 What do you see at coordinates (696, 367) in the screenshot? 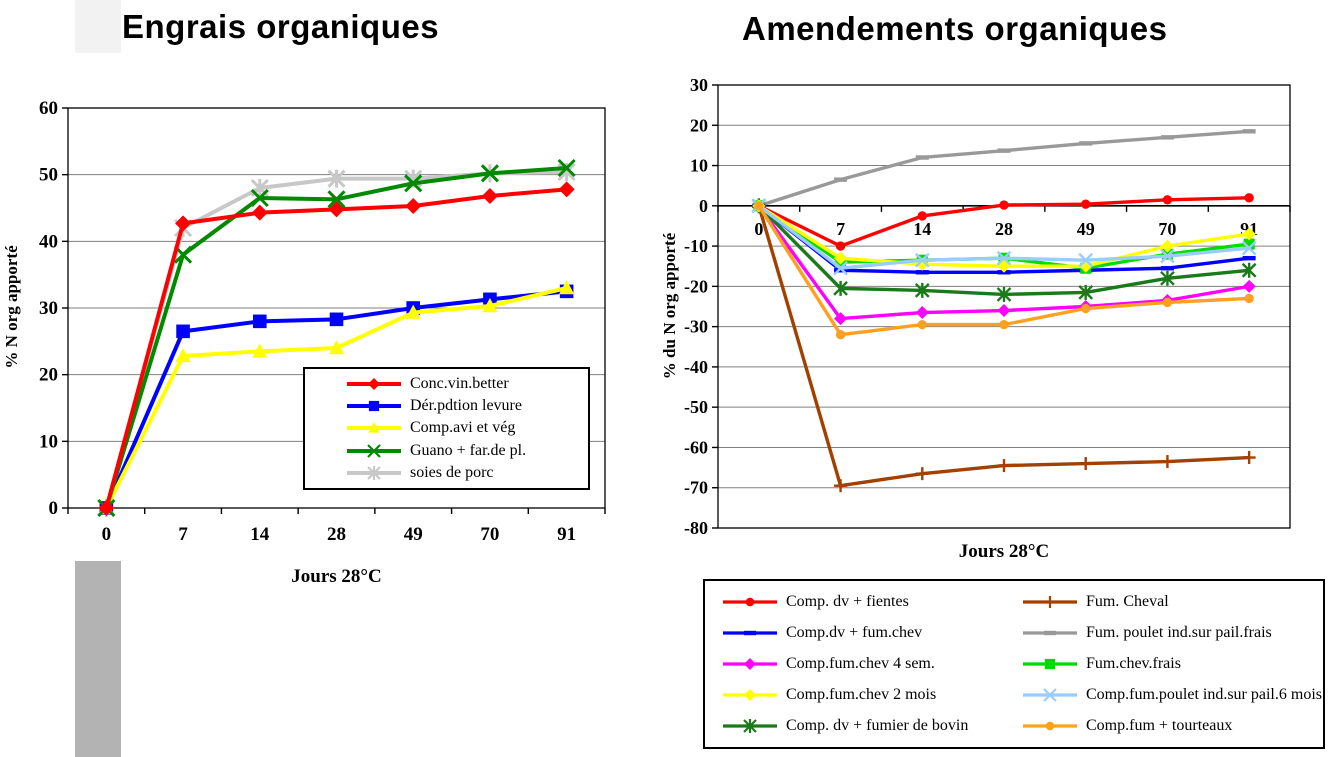
I see `y-tick-label: -40` at bounding box center [696, 367].